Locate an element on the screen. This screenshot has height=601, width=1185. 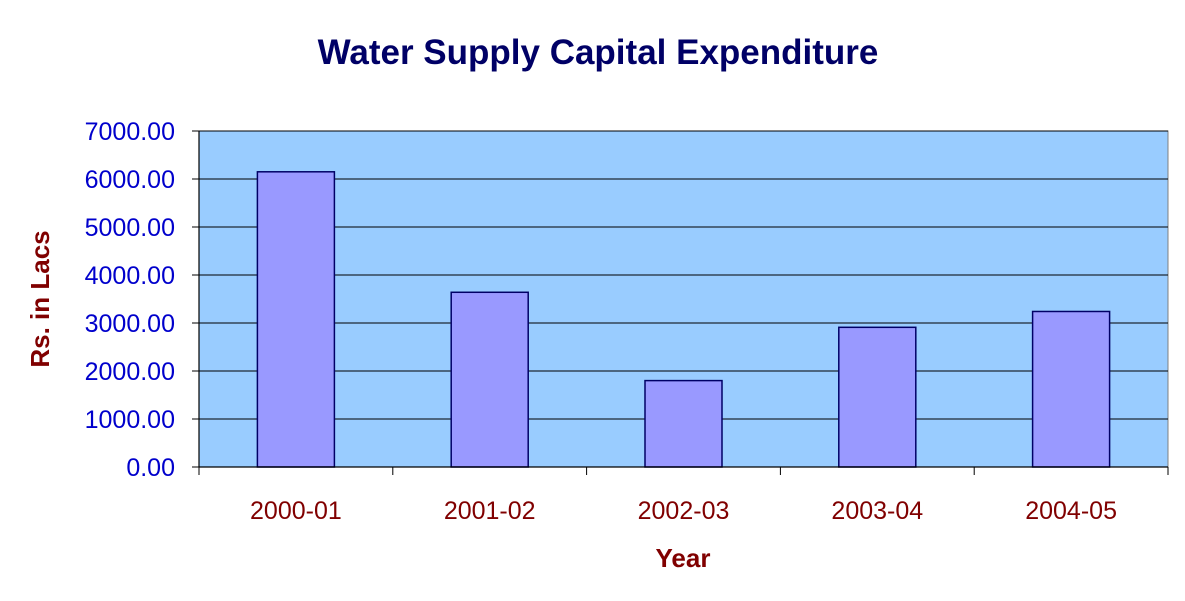
y-tick-label: 7000.00 is located at coordinates (130, 132).